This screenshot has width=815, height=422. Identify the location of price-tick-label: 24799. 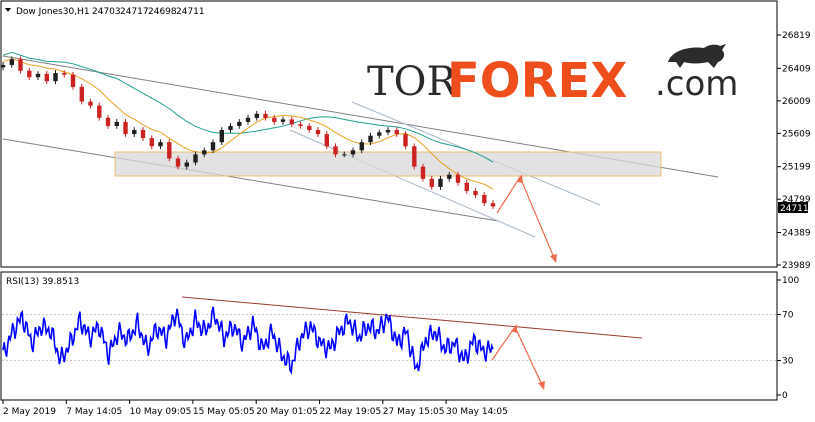
(796, 200).